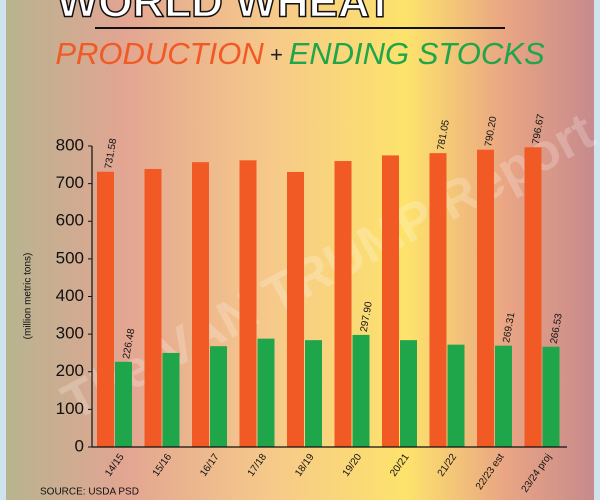  What do you see at coordinates (509, 327) in the screenshot?
I see `data-label: 269.31` at bounding box center [509, 327].